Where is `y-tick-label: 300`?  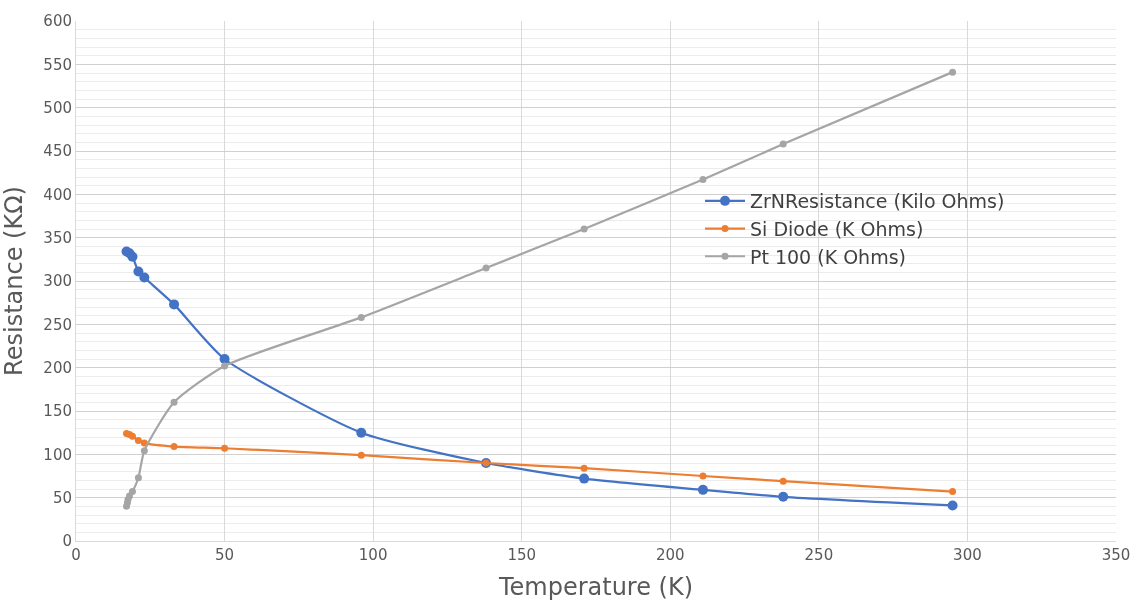 y-tick-label: 300 is located at coordinates (57, 281).